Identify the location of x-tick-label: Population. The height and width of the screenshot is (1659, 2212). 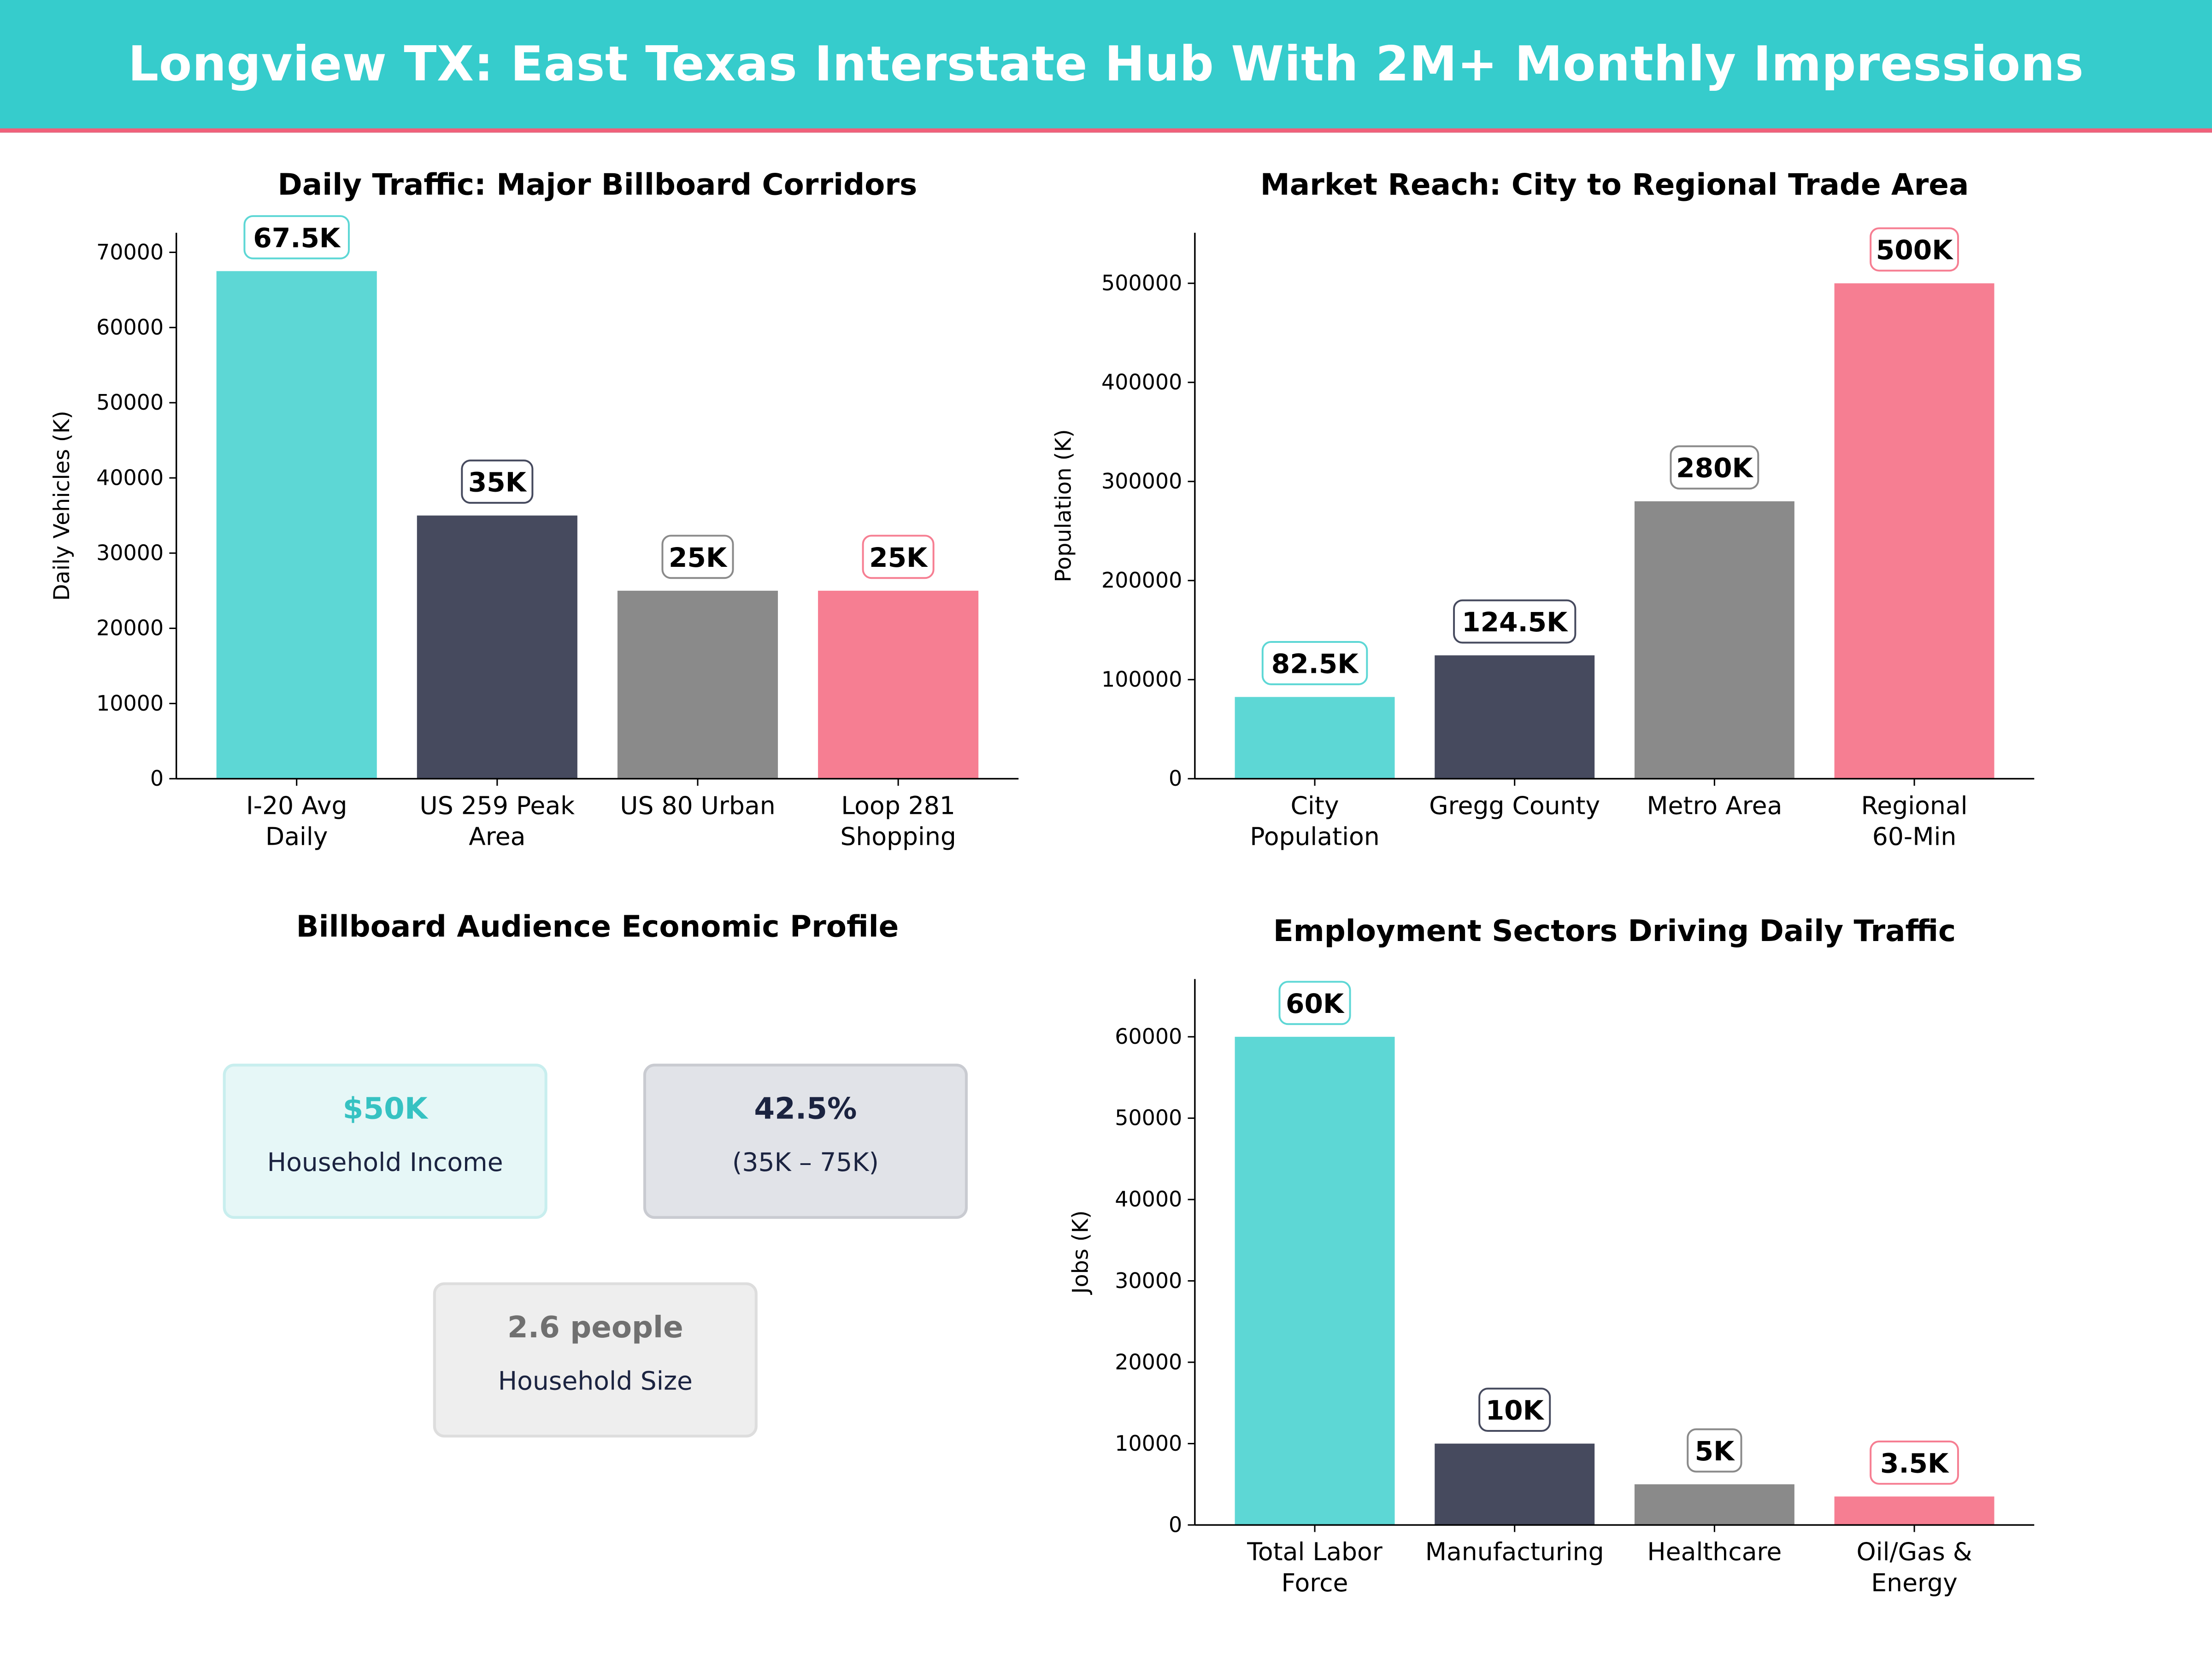
(1314, 836).